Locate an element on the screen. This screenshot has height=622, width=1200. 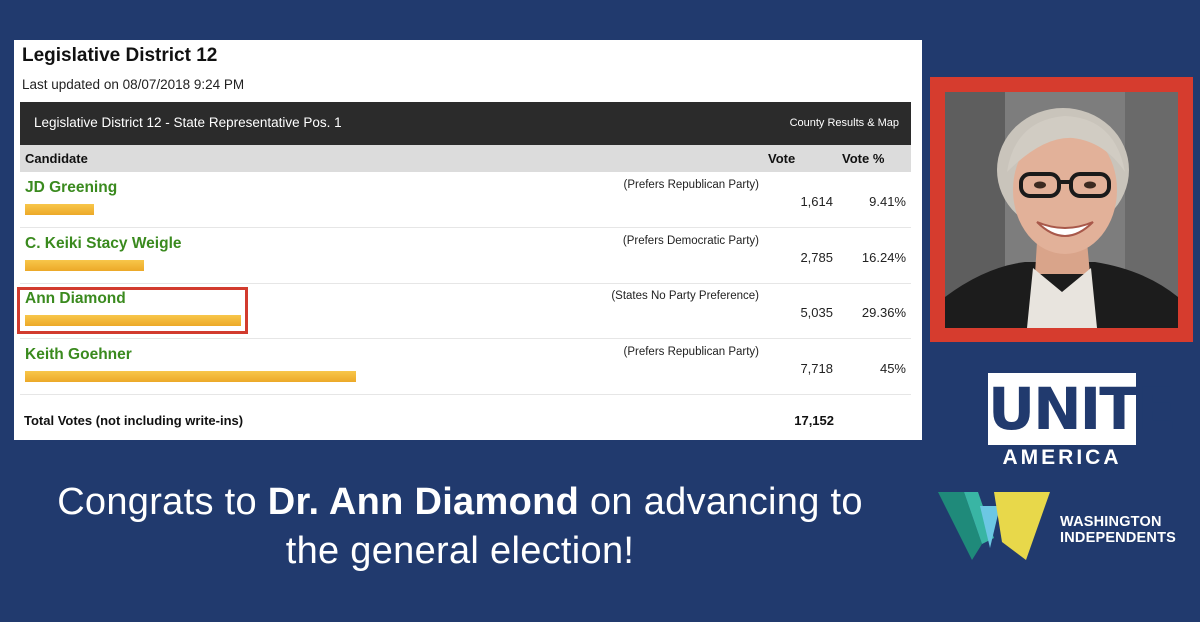
total-votes-value: 17,152 is located at coordinates (814, 420).